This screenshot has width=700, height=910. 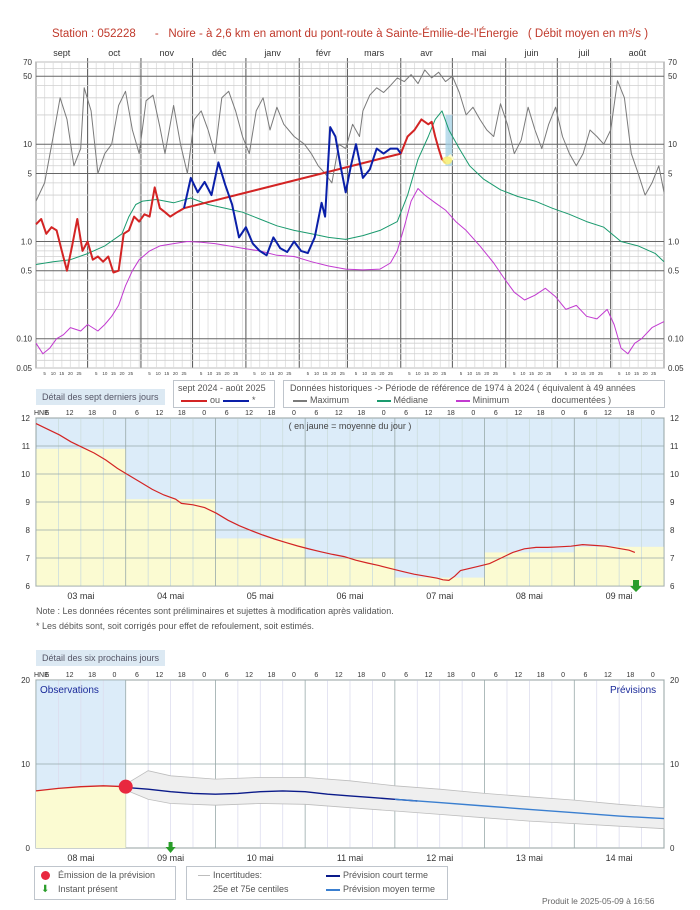 I want to click on seven-day-y-tick-label: 8, so click(x=28, y=530).